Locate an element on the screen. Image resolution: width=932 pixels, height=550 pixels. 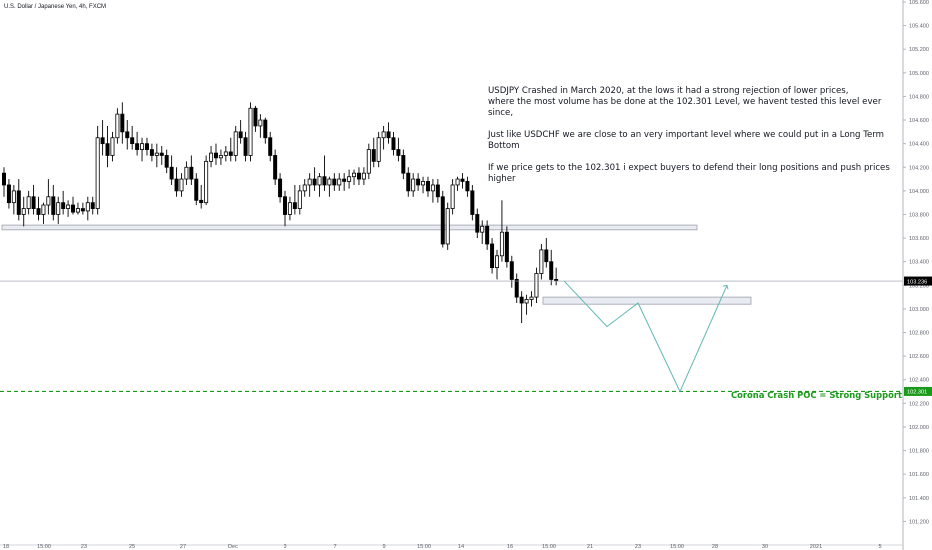
time-tick-label: 5 is located at coordinates (879, 547).